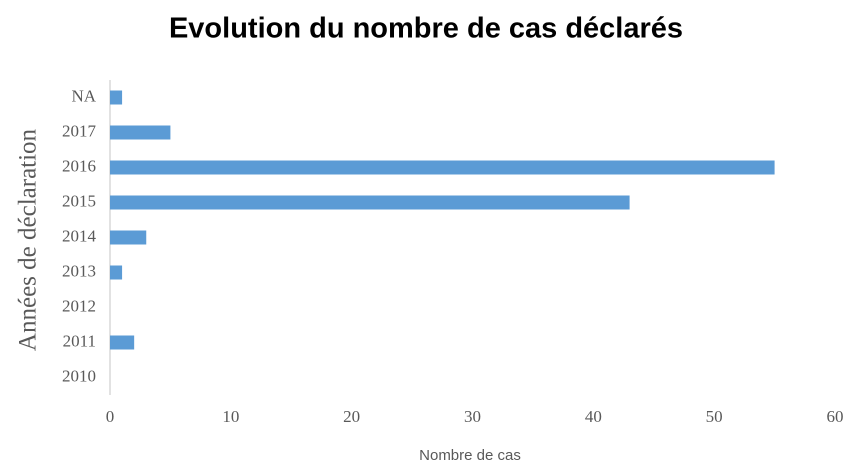  What do you see at coordinates (79, 270) in the screenshot?
I see `y-tick-label: 2013` at bounding box center [79, 270].